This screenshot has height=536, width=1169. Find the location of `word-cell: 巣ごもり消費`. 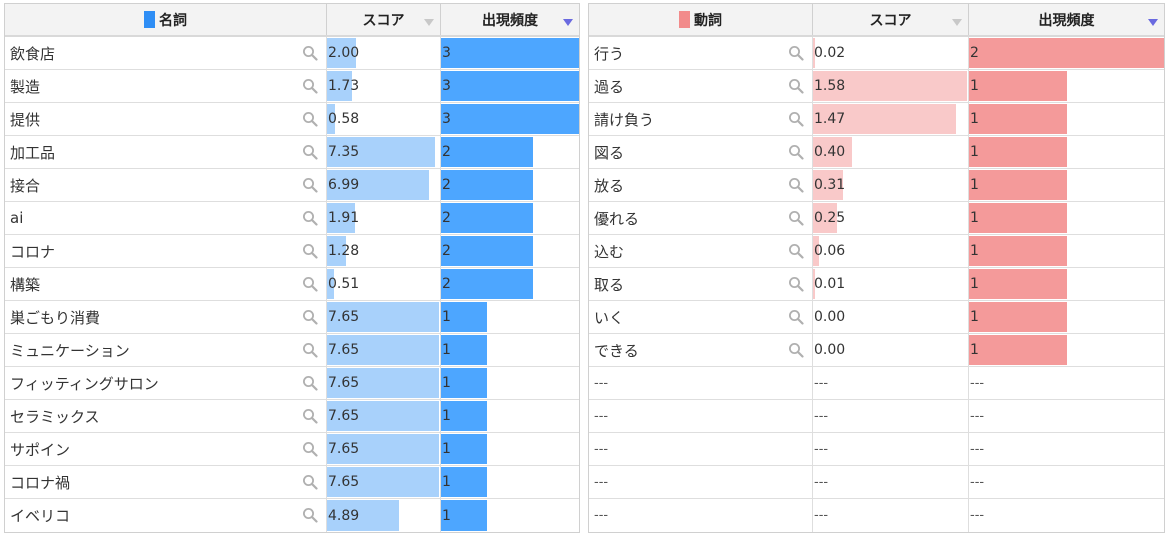

word-cell: 巣ごもり消費 is located at coordinates (166, 317).